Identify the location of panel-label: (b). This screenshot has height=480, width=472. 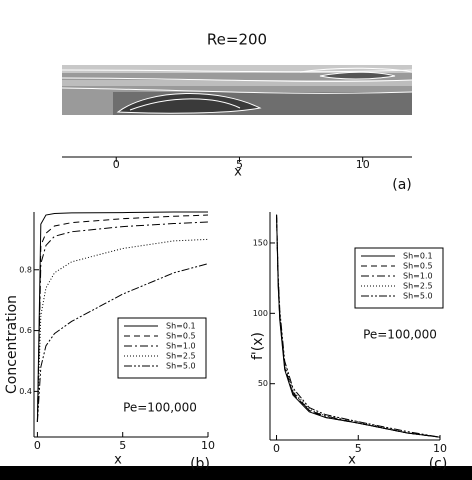
(200, 464).